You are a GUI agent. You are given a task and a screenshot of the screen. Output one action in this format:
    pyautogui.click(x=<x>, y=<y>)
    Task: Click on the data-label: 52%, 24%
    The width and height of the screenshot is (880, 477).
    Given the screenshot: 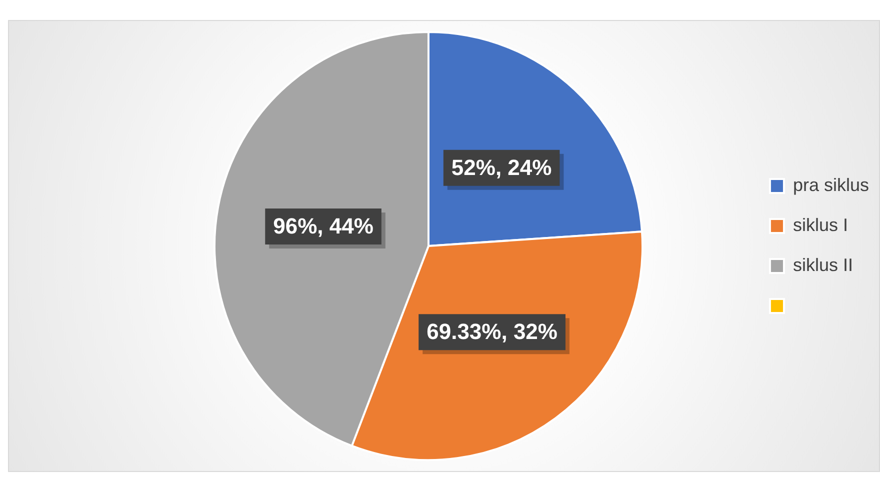 What is the action you would take?
    pyautogui.click(x=501, y=167)
    